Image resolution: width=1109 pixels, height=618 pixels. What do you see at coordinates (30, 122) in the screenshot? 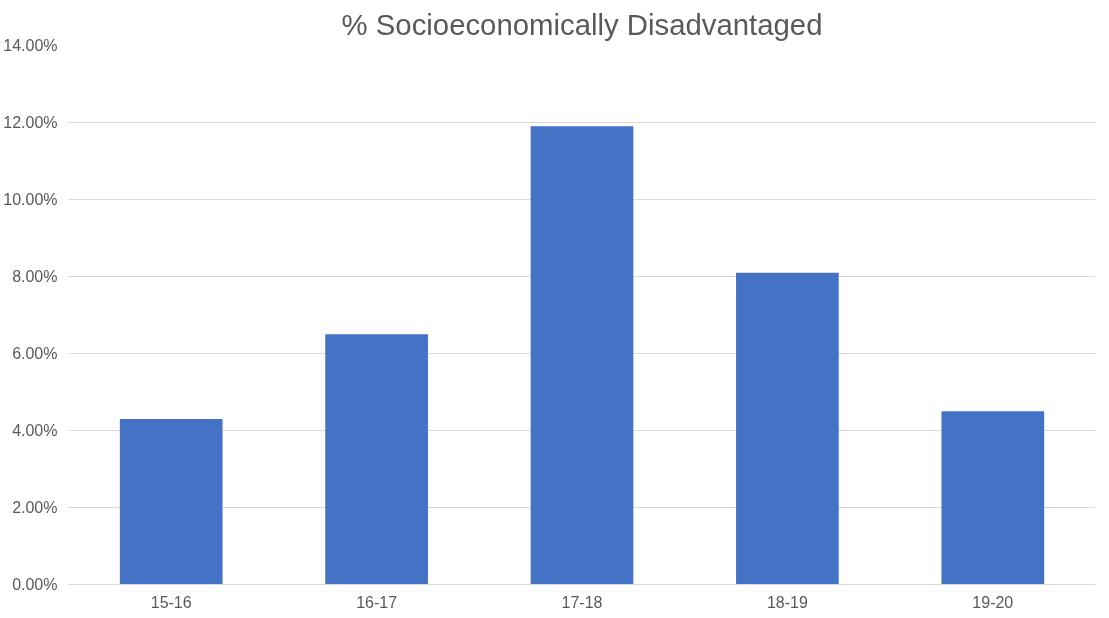
I see `y-tick-label: 12.00%` at bounding box center [30, 122].